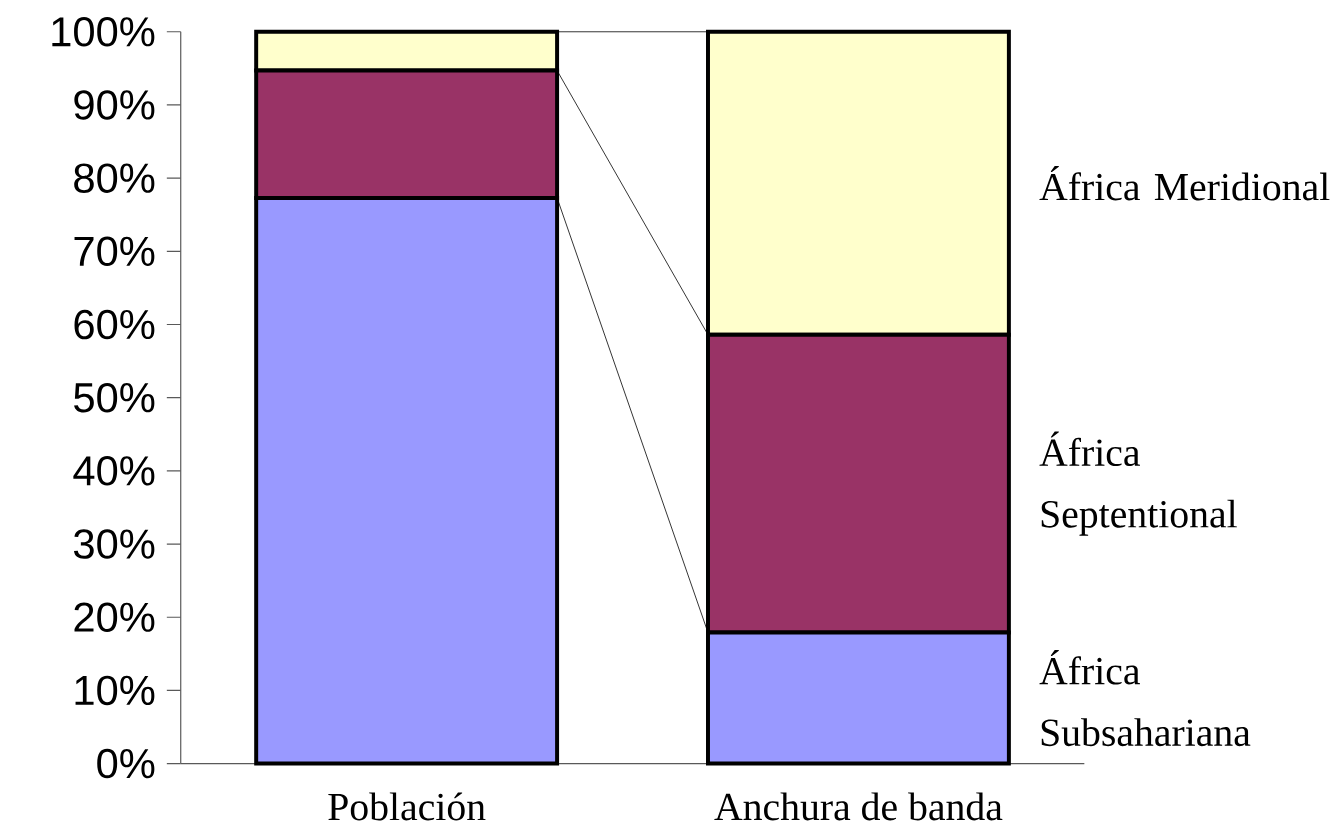 This screenshot has height=834, width=1333. What do you see at coordinates (114, 617) in the screenshot?
I see `y-tick-label: 20%` at bounding box center [114, 617].